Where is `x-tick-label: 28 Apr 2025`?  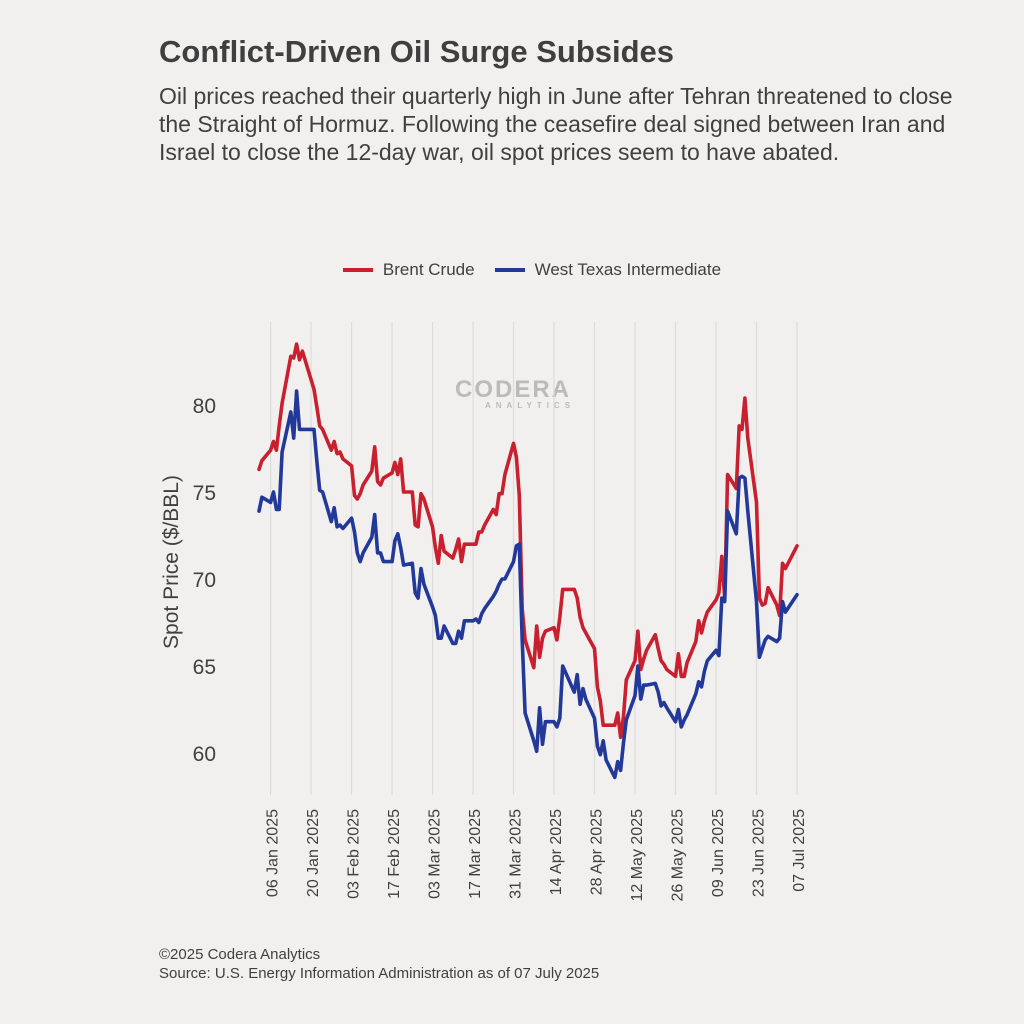 x-tick-label: 28 Apr 2025 is located at coordinates (597, 852).